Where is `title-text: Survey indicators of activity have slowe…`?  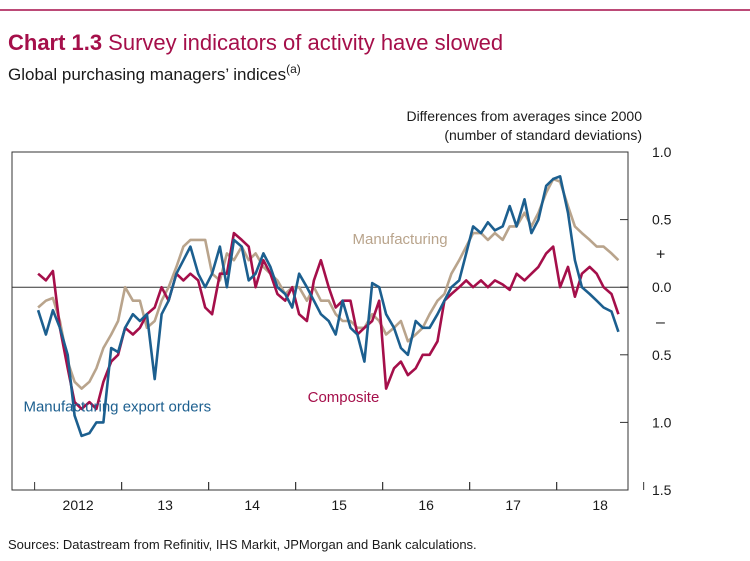 title-text: Survey indicators of activity have slowe… is located at coordinates (305, 42).